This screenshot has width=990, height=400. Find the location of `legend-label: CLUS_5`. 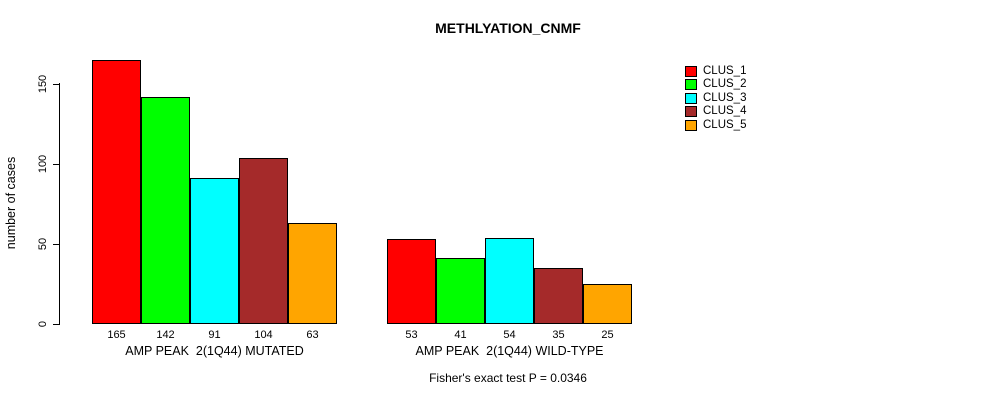

legend-label: CLUS_5 is located at coordinates (725, 124).